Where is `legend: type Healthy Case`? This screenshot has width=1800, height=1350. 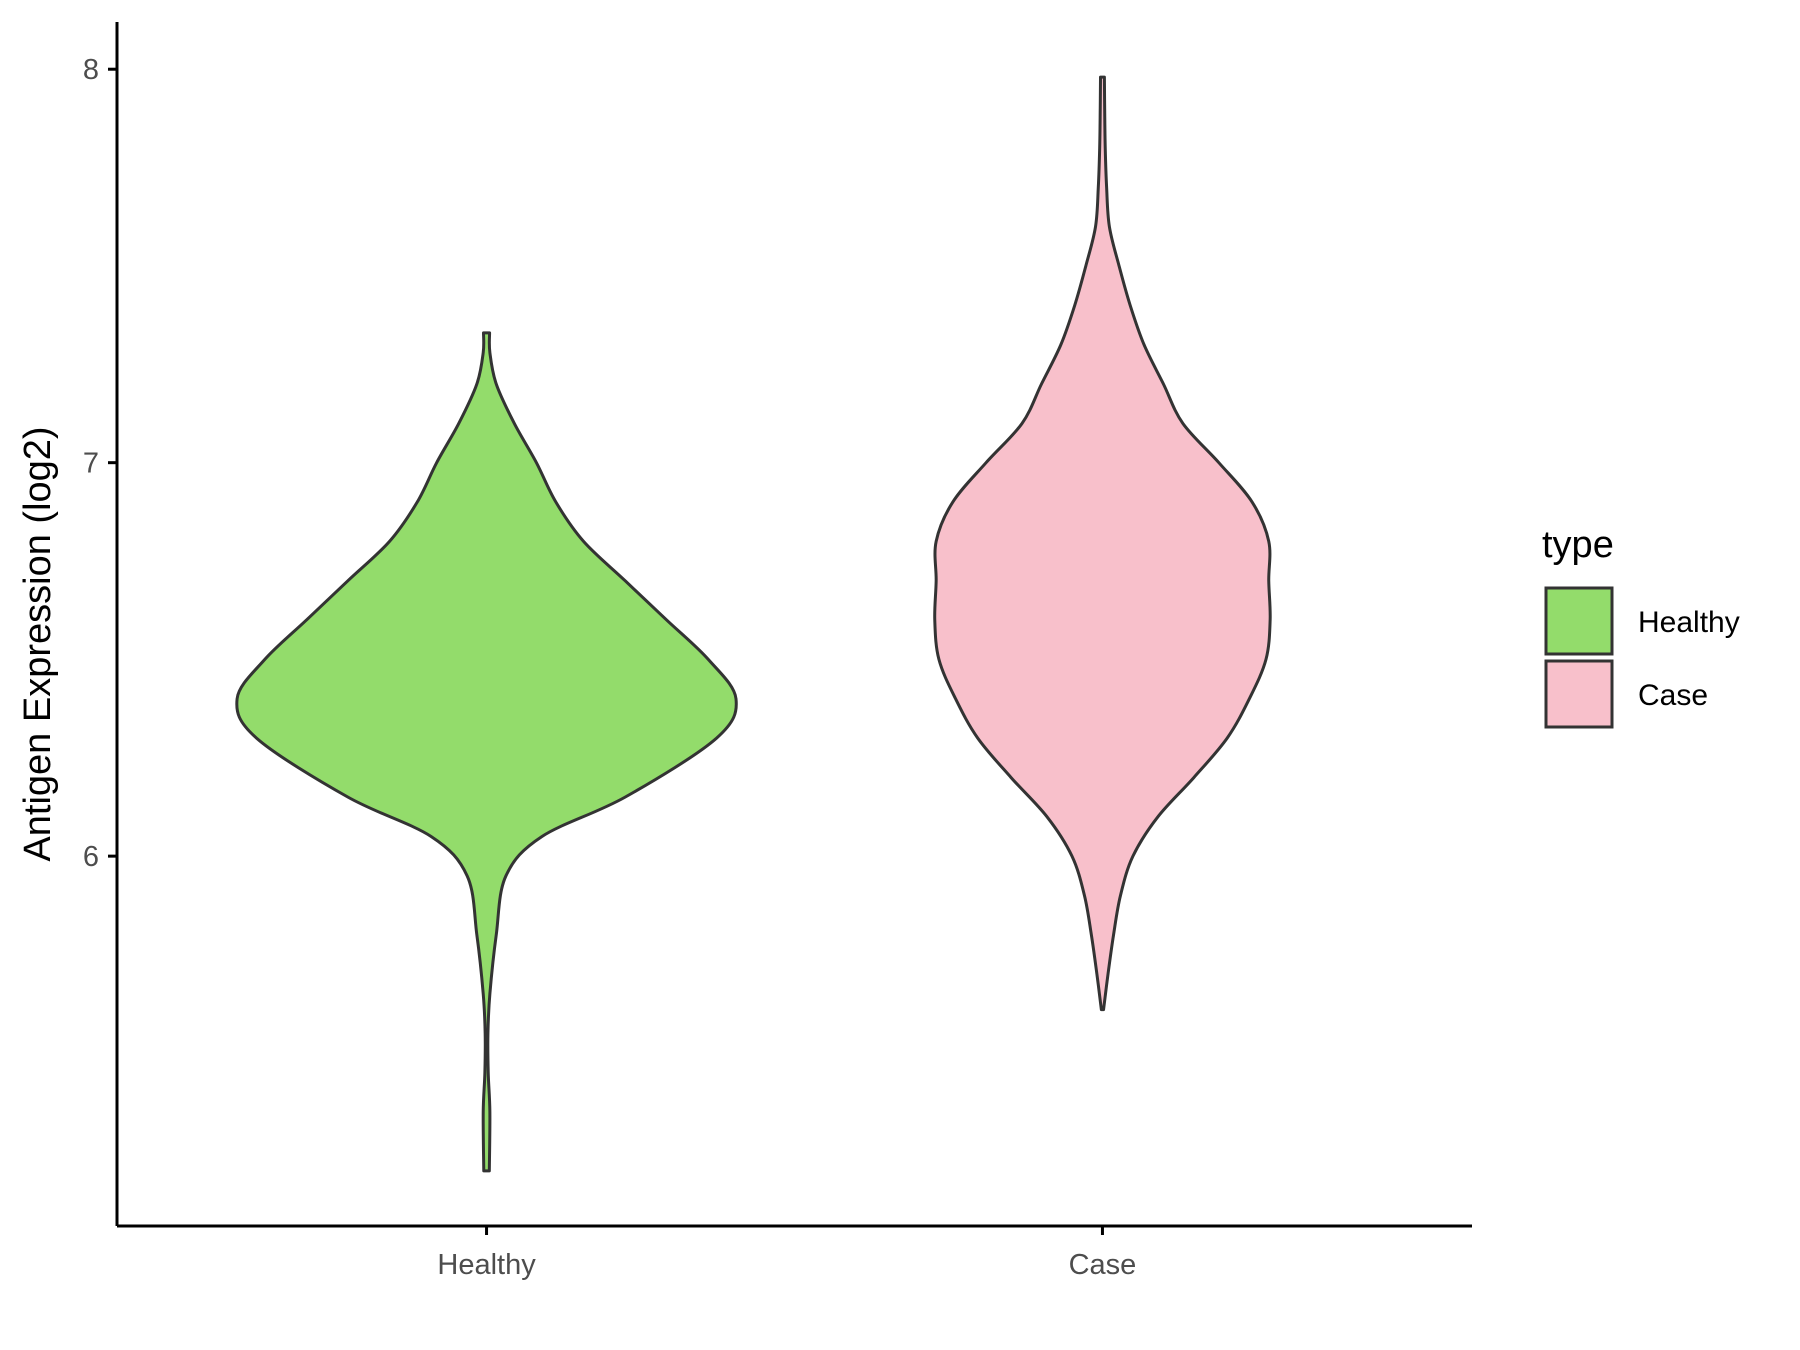
legend: type Healthy Case is located at coordinates (1641, 626).